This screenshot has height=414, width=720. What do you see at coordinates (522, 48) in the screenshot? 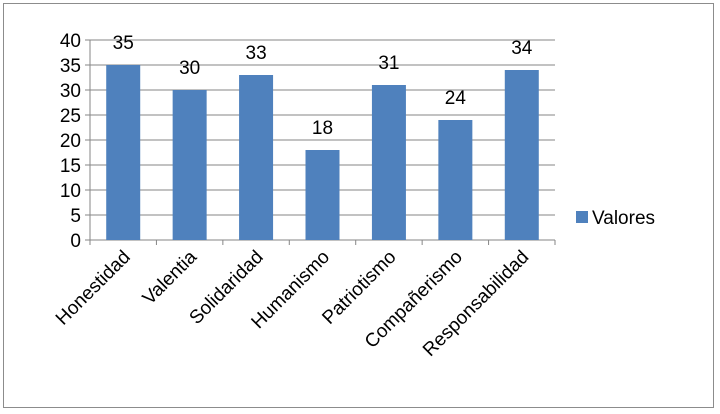
I see `data-label: 34` at bounding box center [522, 48].